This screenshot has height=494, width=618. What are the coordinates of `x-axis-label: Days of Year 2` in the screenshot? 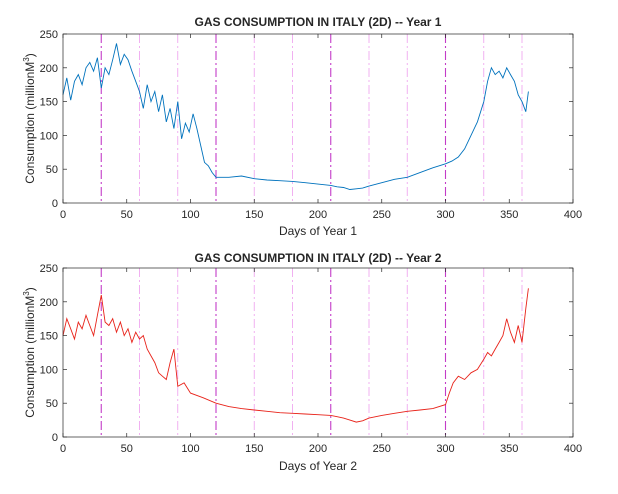 It's located at (318, 466).